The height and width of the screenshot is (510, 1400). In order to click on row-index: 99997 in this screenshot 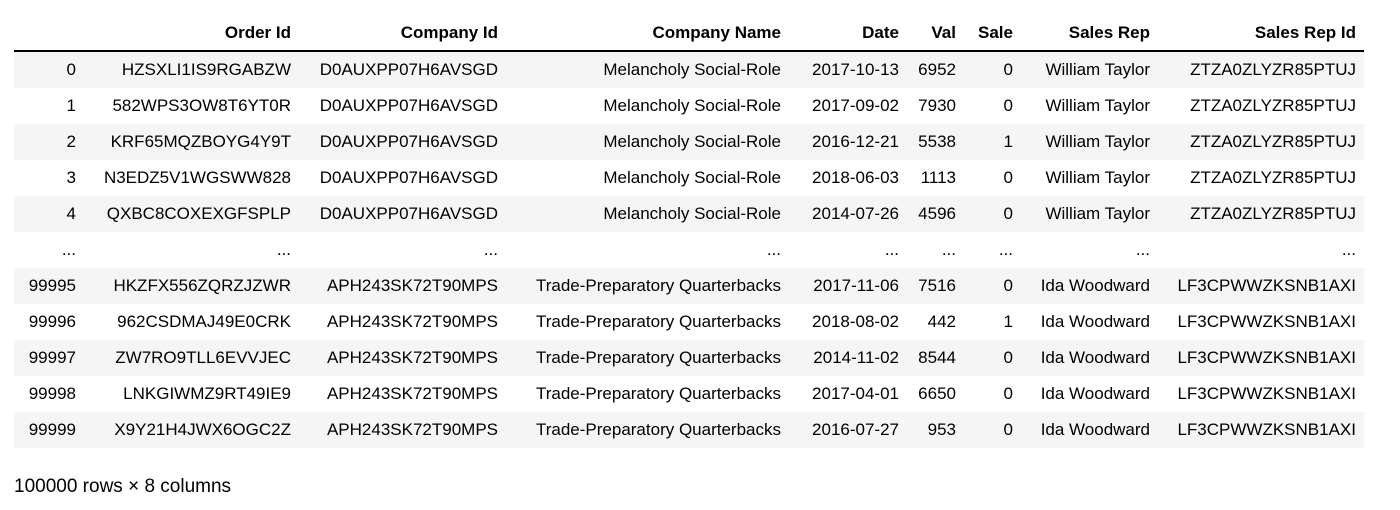, I will do `click(49, 358)`.